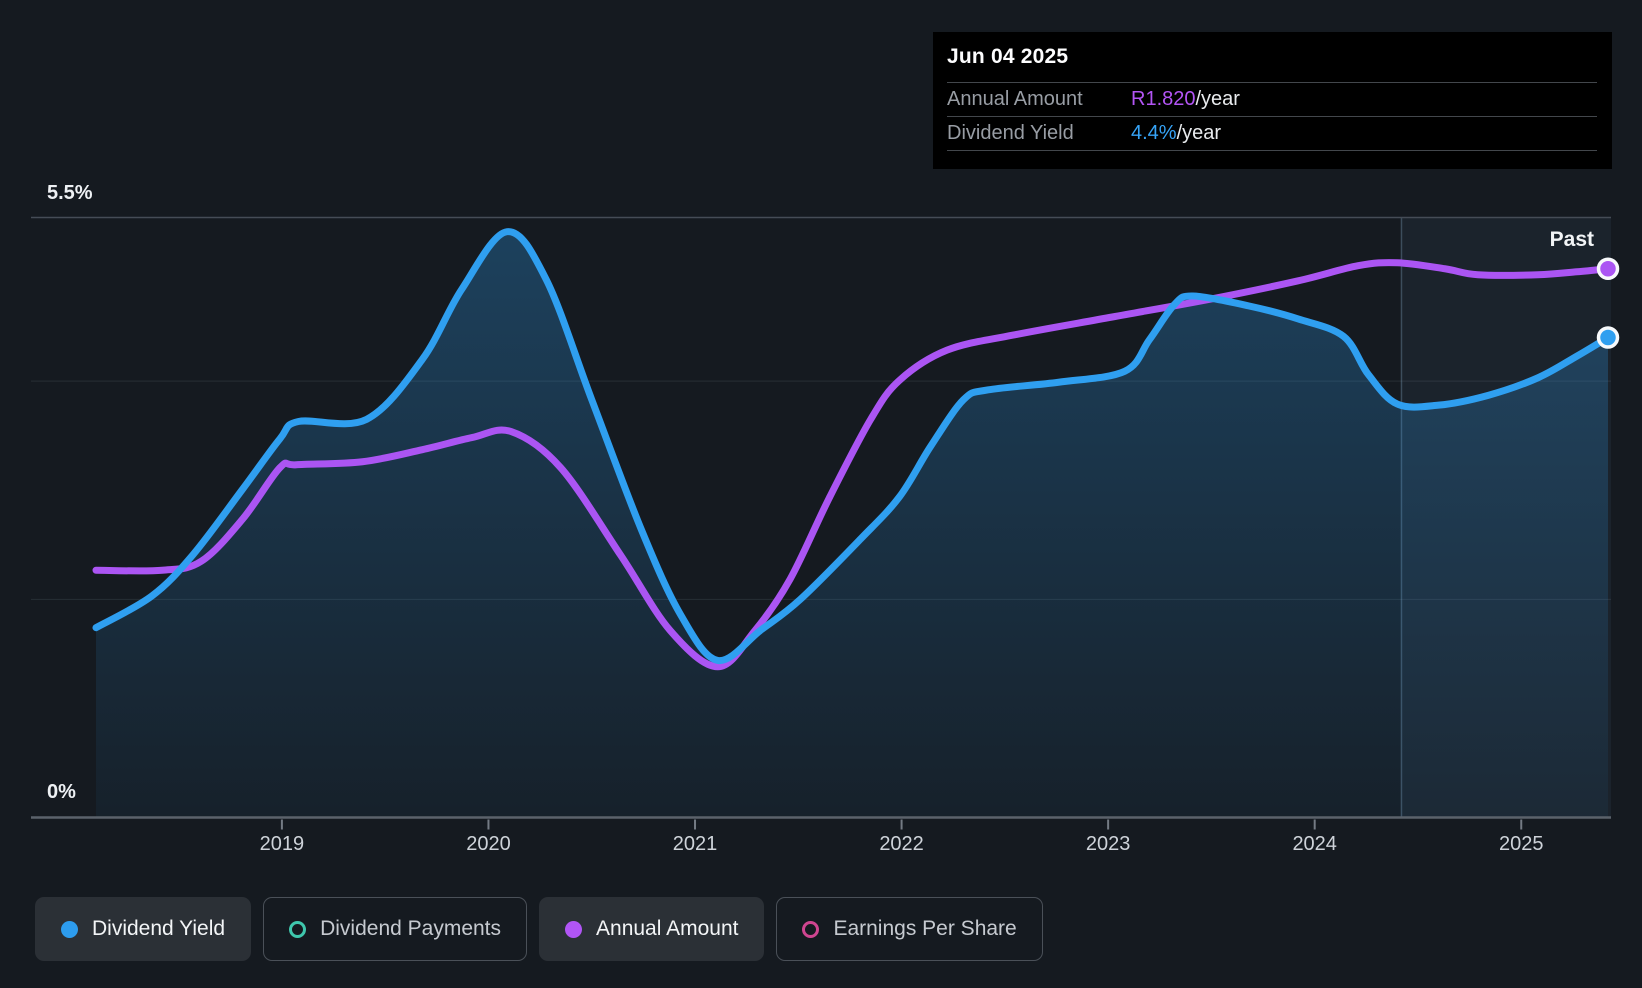 Image resolution: width=1642 pixels, height=988 pixels. Describe the element at coordinates (925, 928) in the screenshot. I see `legend-label: Earnings Per Share` at that location.